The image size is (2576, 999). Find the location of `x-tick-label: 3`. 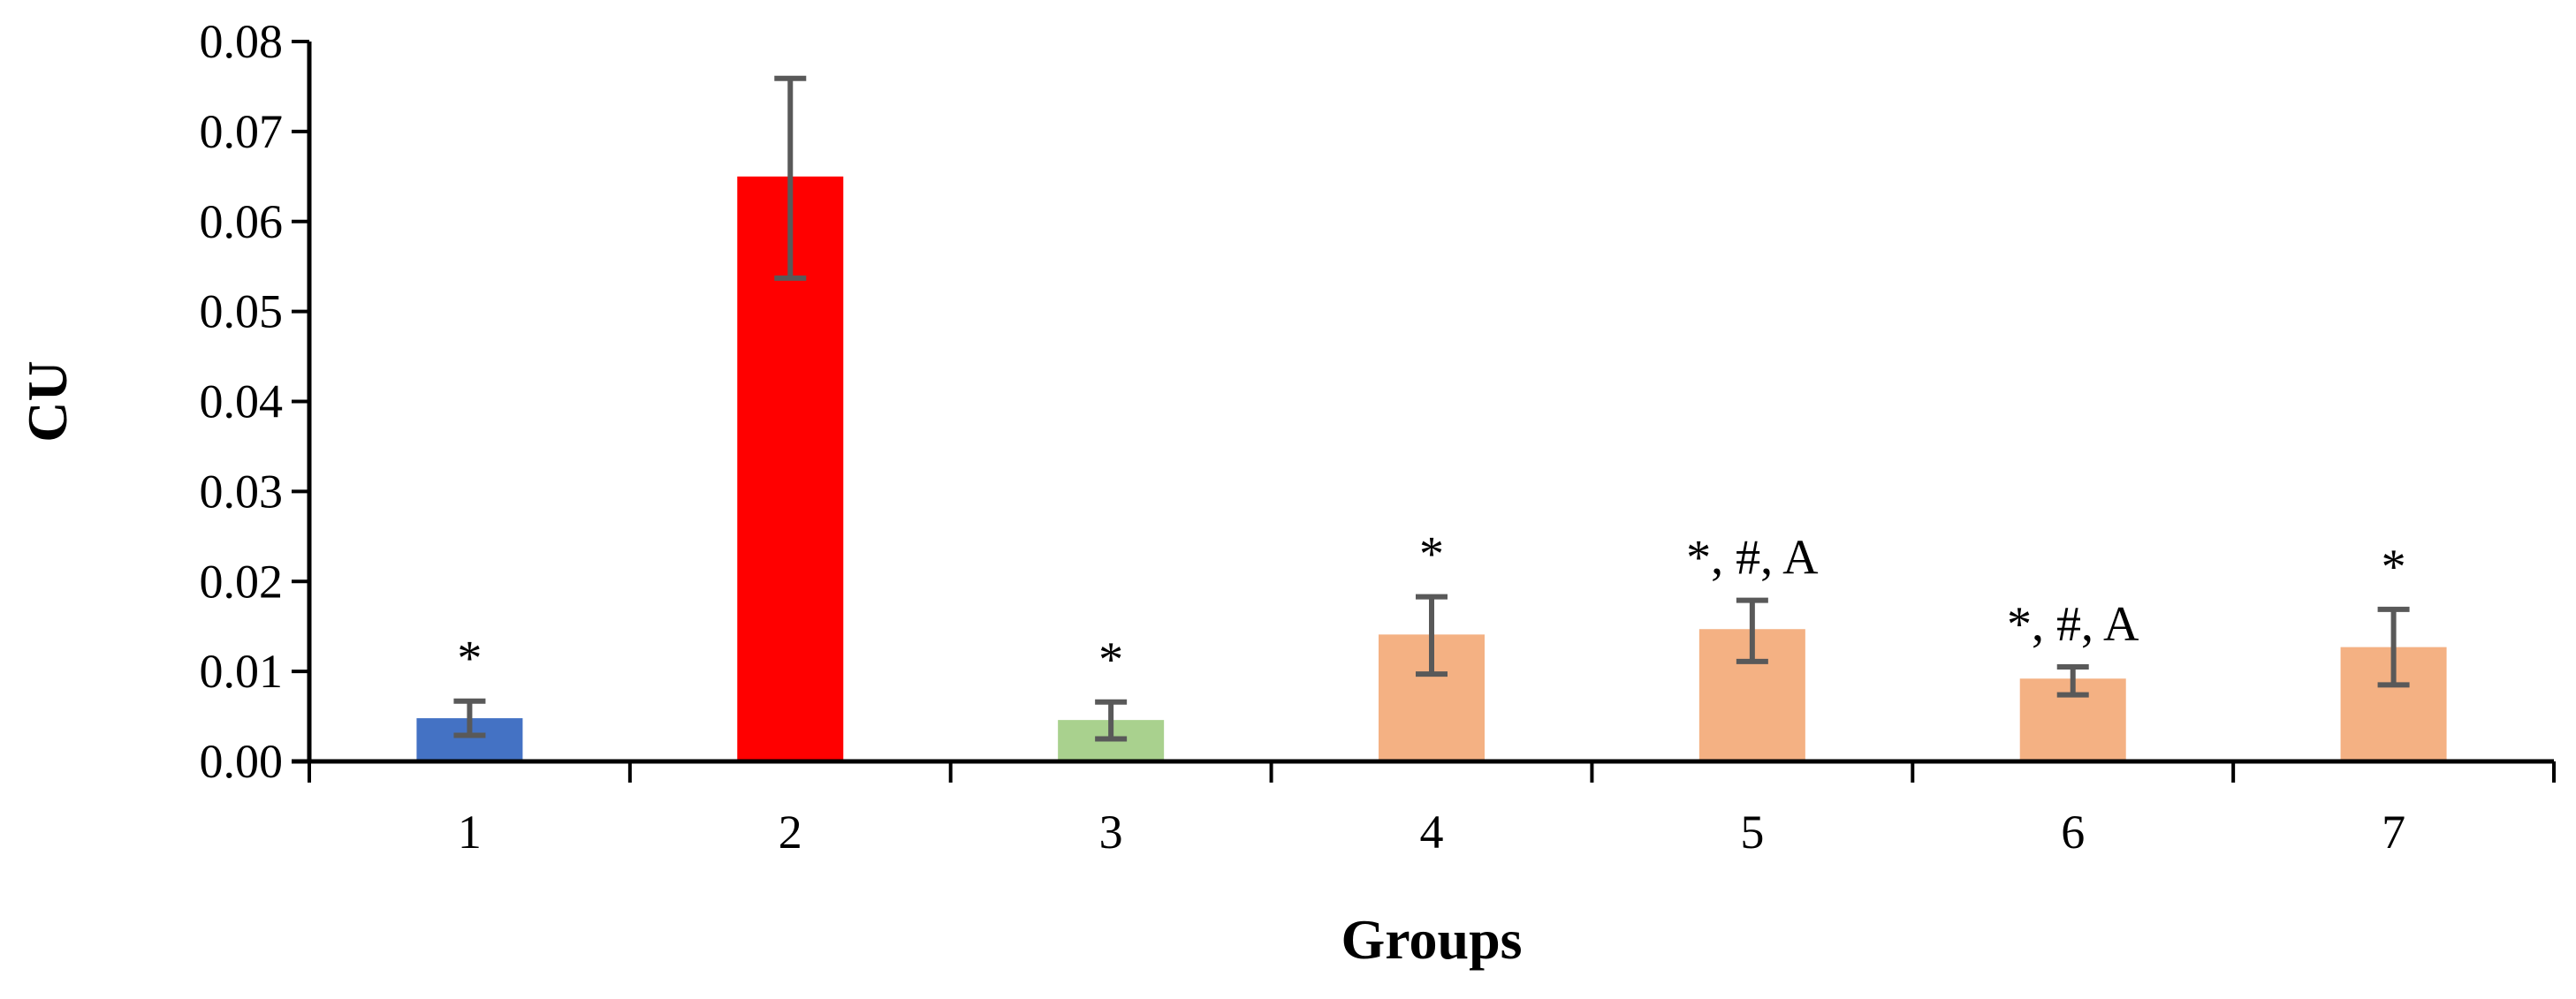

x-tick-label: 3 is located at coordinates (1111, 832).